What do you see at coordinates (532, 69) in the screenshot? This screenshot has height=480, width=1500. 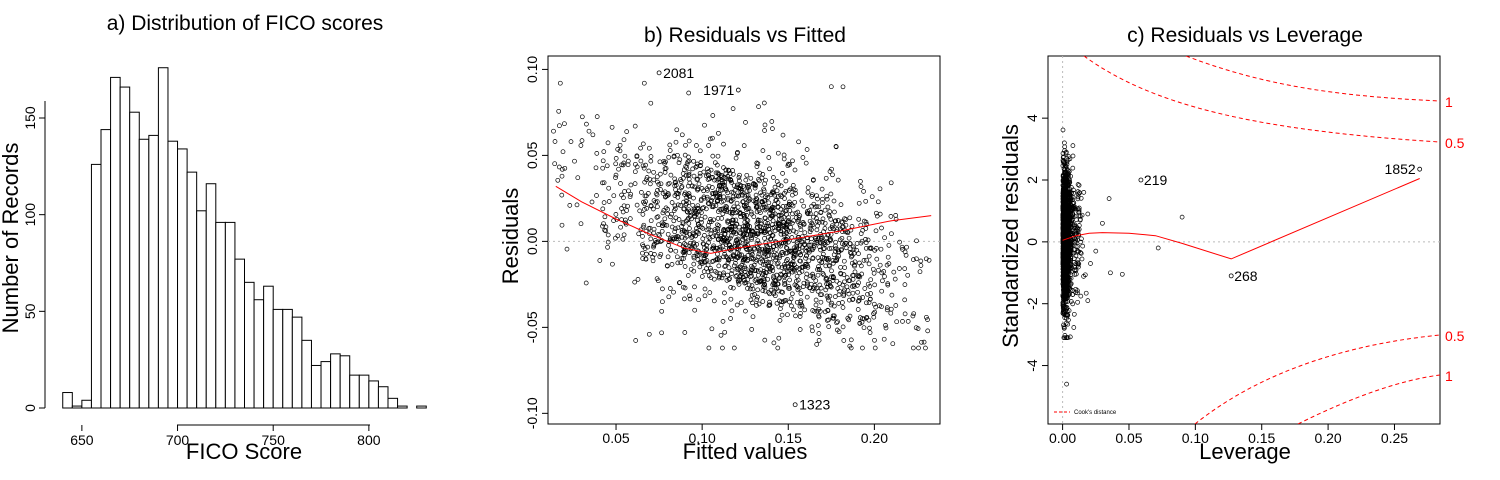 I see `residuals-fitted-y-tick-label: 0.10` at bounding box center [532, 69].